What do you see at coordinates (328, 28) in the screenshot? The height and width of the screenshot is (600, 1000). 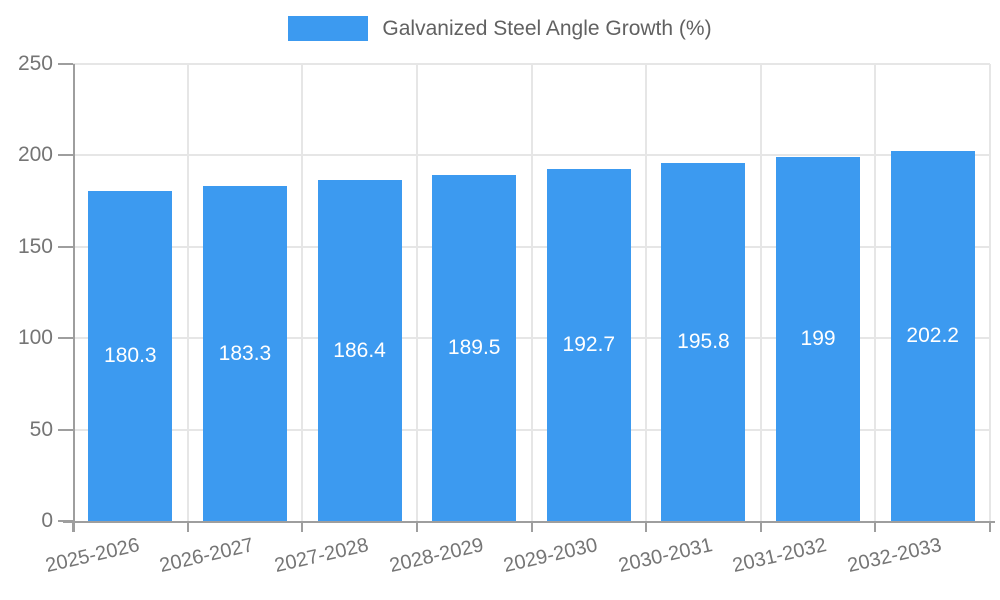 I see `legend-swatch` at bounding box center [328, 28].